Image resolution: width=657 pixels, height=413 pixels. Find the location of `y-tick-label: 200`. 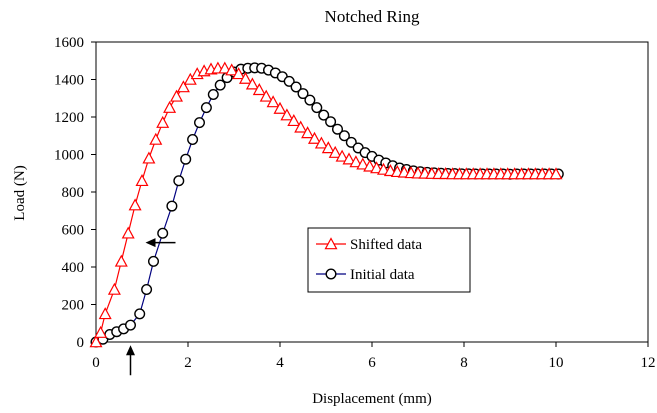

y-tick-label: 200 is located at coordinates (73, 306).